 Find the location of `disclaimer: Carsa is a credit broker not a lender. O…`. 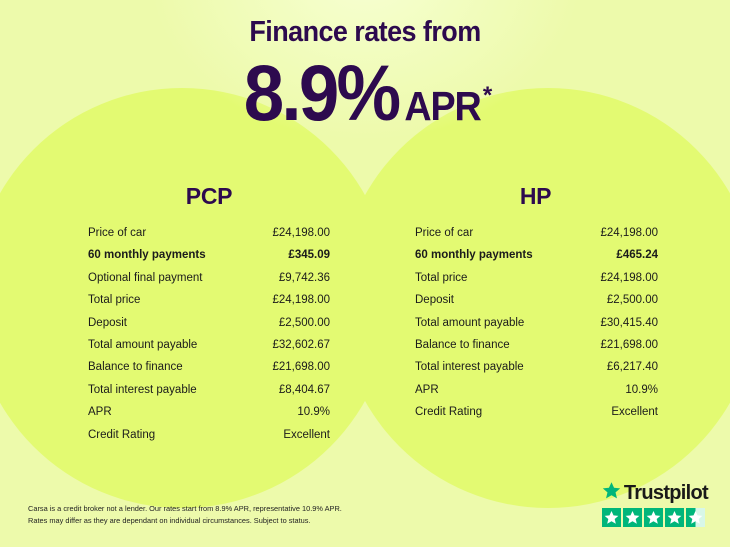

disclaimer: Carsa is a credit broker not a lender. O… is located at coordinates (243, 515).